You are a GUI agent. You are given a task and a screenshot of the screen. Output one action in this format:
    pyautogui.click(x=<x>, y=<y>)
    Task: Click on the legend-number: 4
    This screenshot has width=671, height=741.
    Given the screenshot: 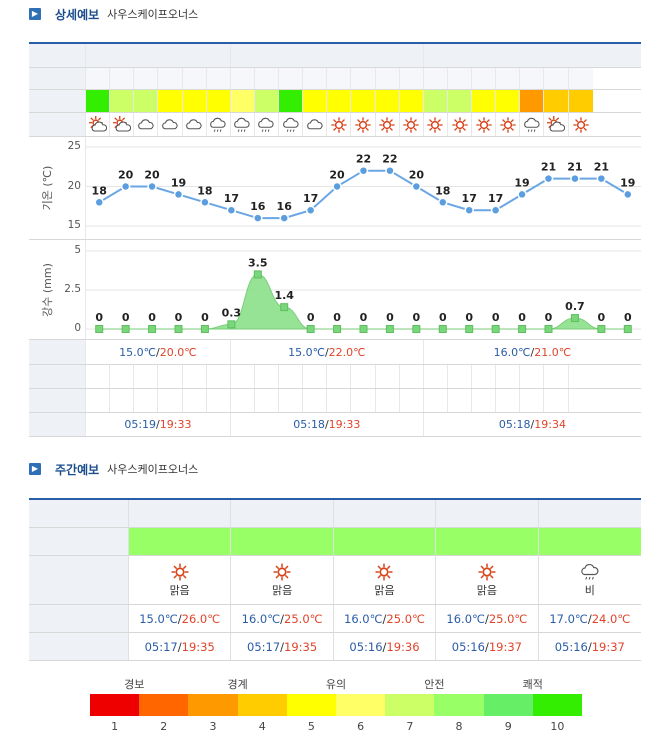 What is the action you would take?
    pyautogui.click(x=262, y=726)
    